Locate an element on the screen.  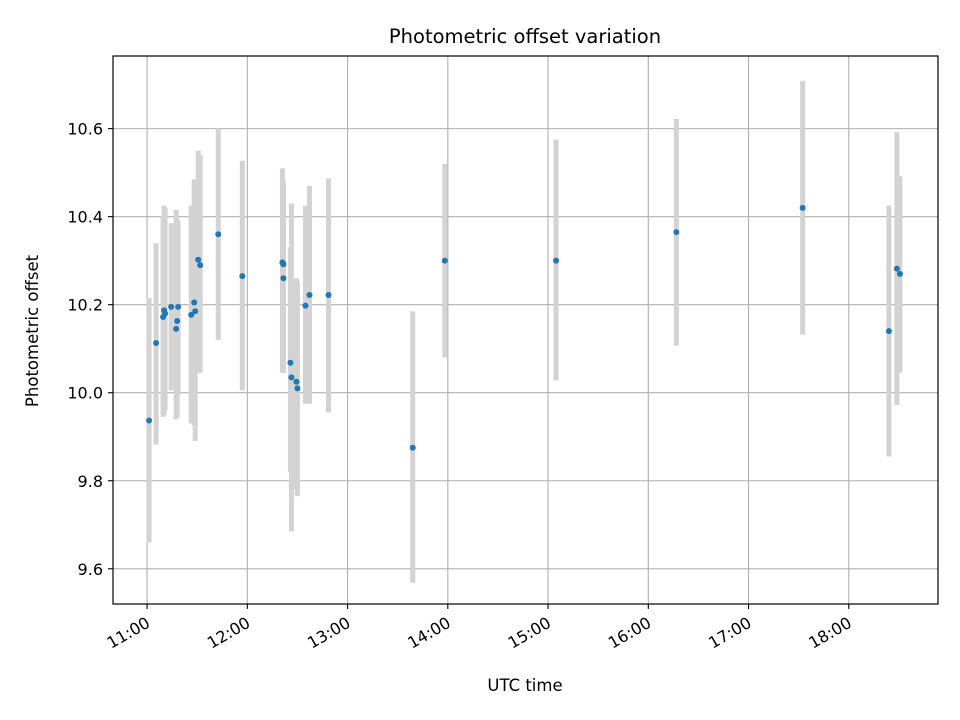
y-tick-label: 10.2 is located at coordinates (85, 305).